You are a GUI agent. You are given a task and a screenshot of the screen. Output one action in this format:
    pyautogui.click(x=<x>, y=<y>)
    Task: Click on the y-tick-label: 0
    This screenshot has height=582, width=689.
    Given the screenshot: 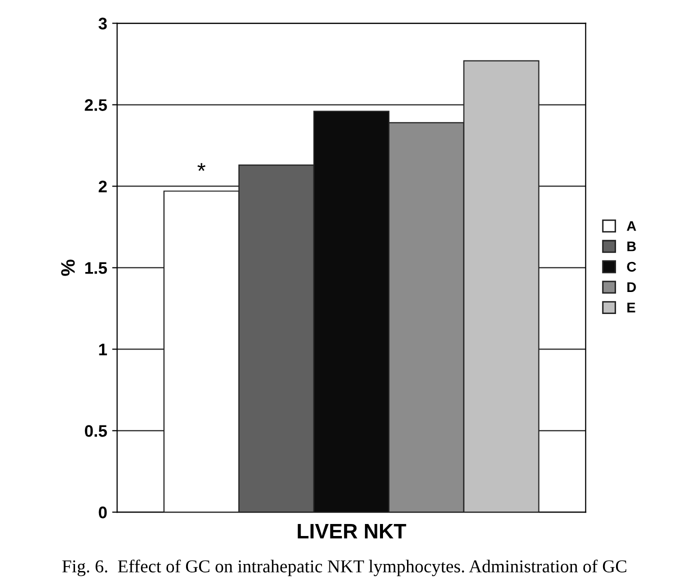 What is the action you would take?
    pyautogui.click(x=102, y=512)
    